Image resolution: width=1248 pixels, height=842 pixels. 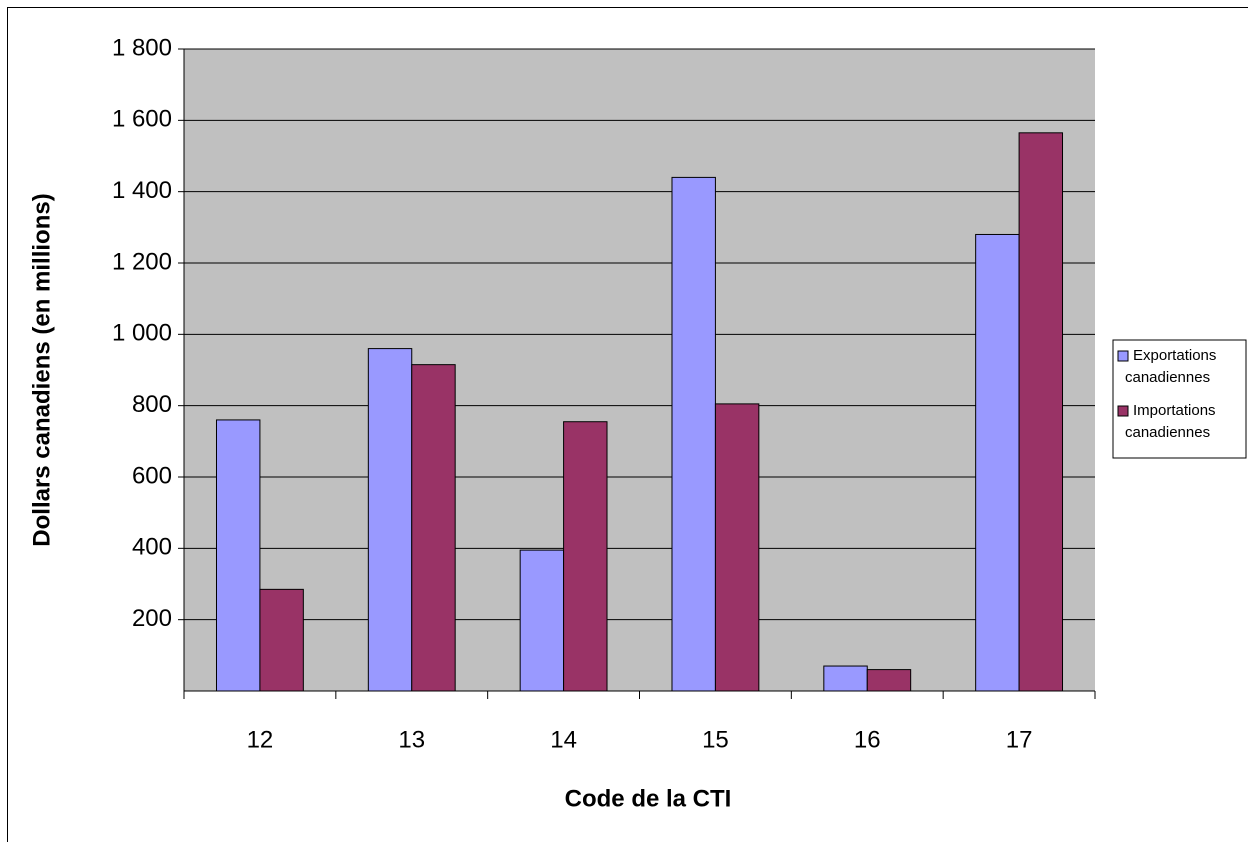 I want to click on y-tick-label: 800, so click(x=152, y=404).